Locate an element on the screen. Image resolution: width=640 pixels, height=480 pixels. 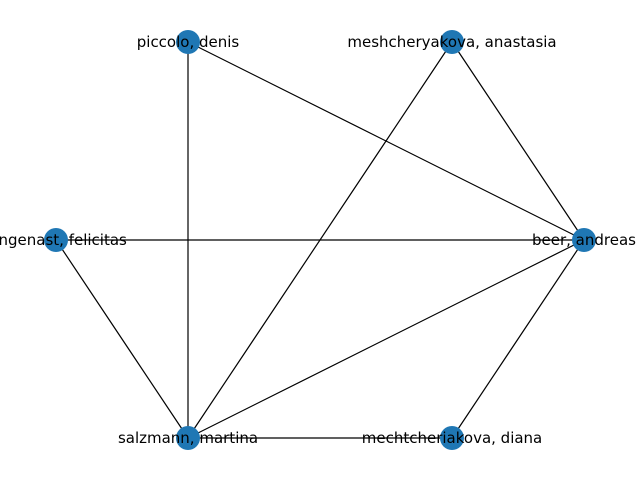
node-label-langenast: langenast, felicitas is located at coordinates (63, 240).